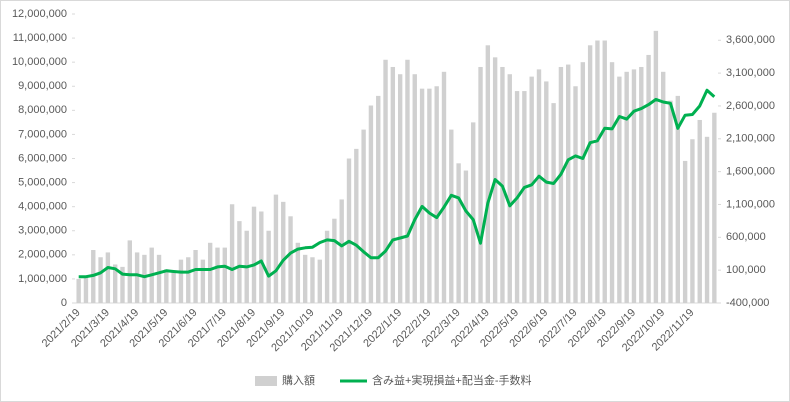 This screenshot has width=790, height=402. I want to click on y-tick-label: 10,000,000, so click(39, 62).